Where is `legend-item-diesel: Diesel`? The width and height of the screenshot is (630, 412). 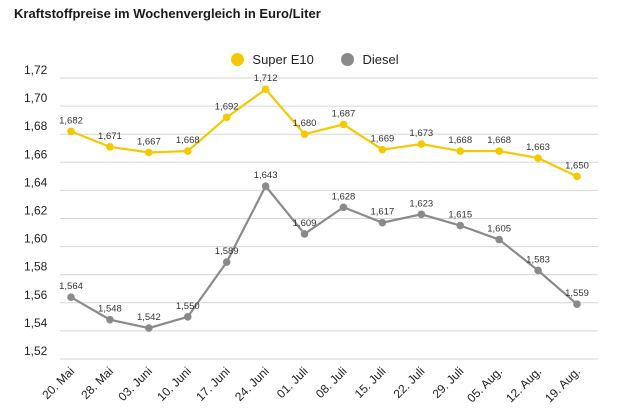 legend-item-diesel: Diesel is located at coordinates (370, 59).